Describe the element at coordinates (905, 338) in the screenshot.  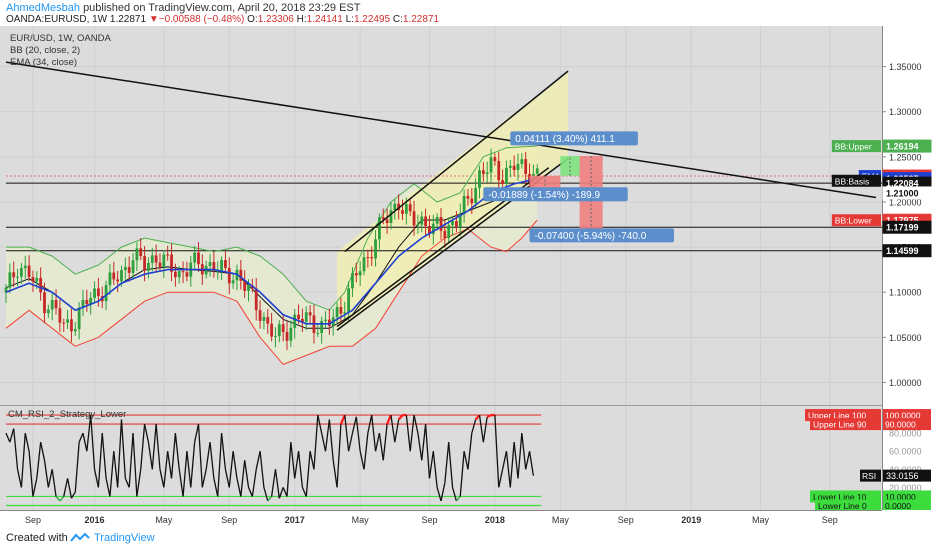
I see `price-axis-label: 1.05000` at that location.